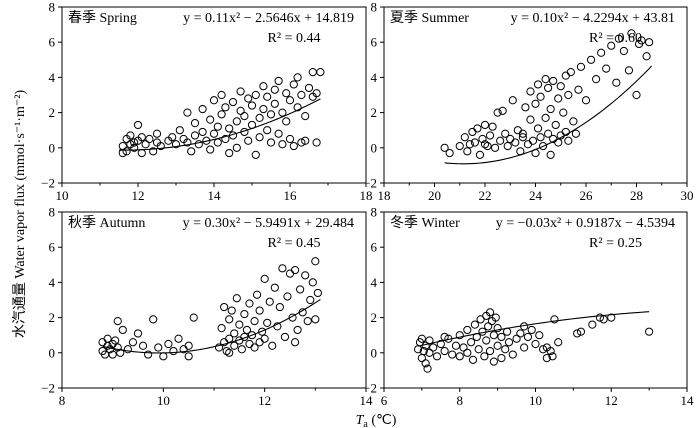  I want to click on spring-fit-curve, so click(219, 124).